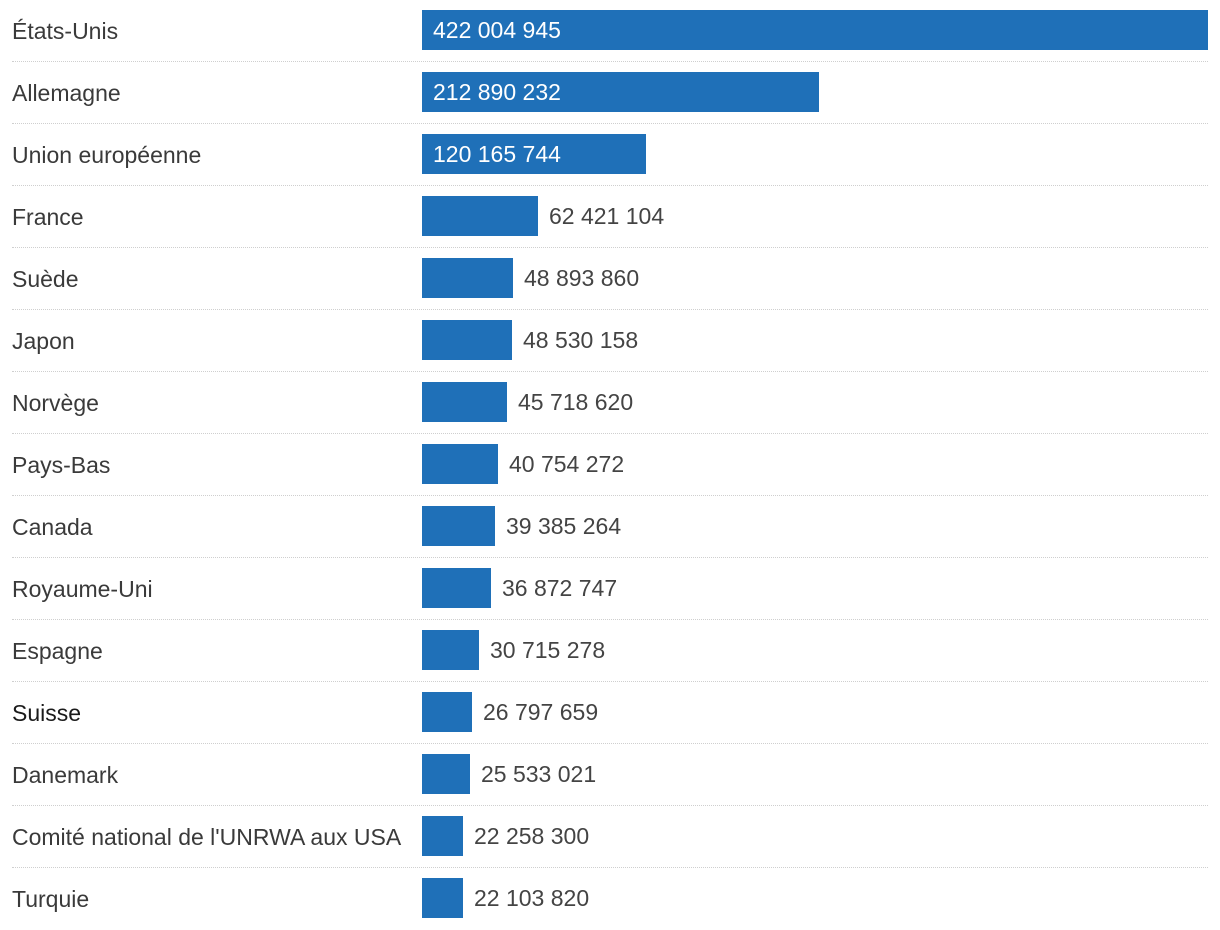 This screenshot has height=930, width=1220. Describe the element at coordinates (581, 340) in the screenshot. I see `value-label: 48 530 158` at that location.